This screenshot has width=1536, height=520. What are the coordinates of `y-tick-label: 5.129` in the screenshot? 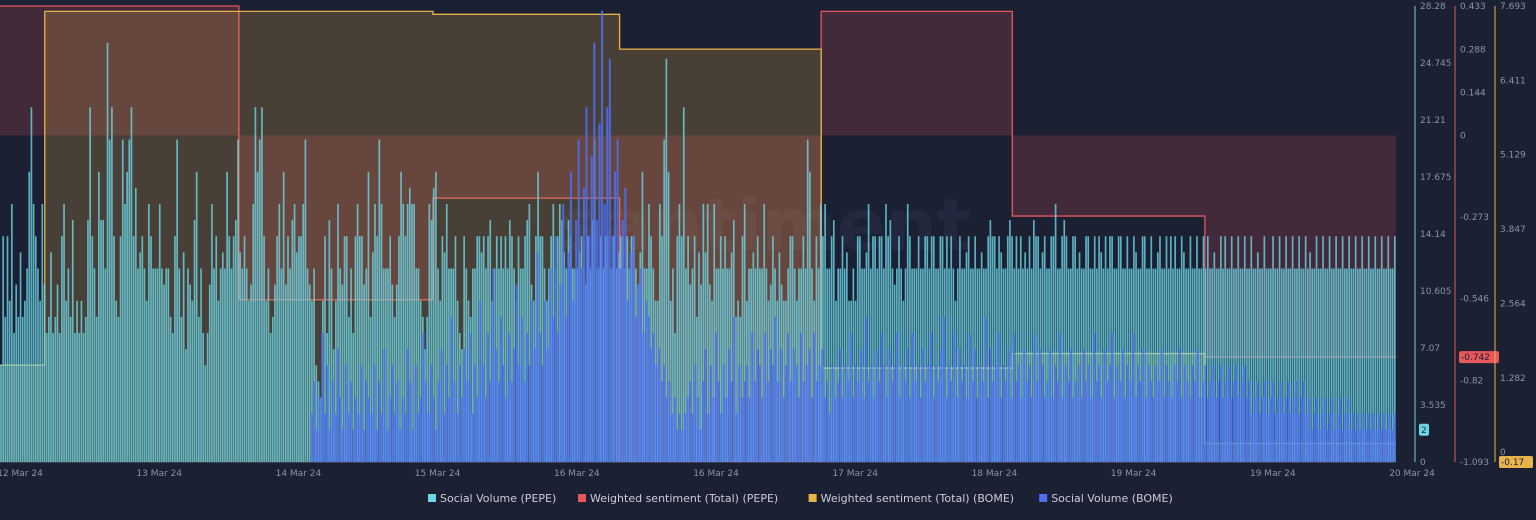 It's located at (1513, 156).